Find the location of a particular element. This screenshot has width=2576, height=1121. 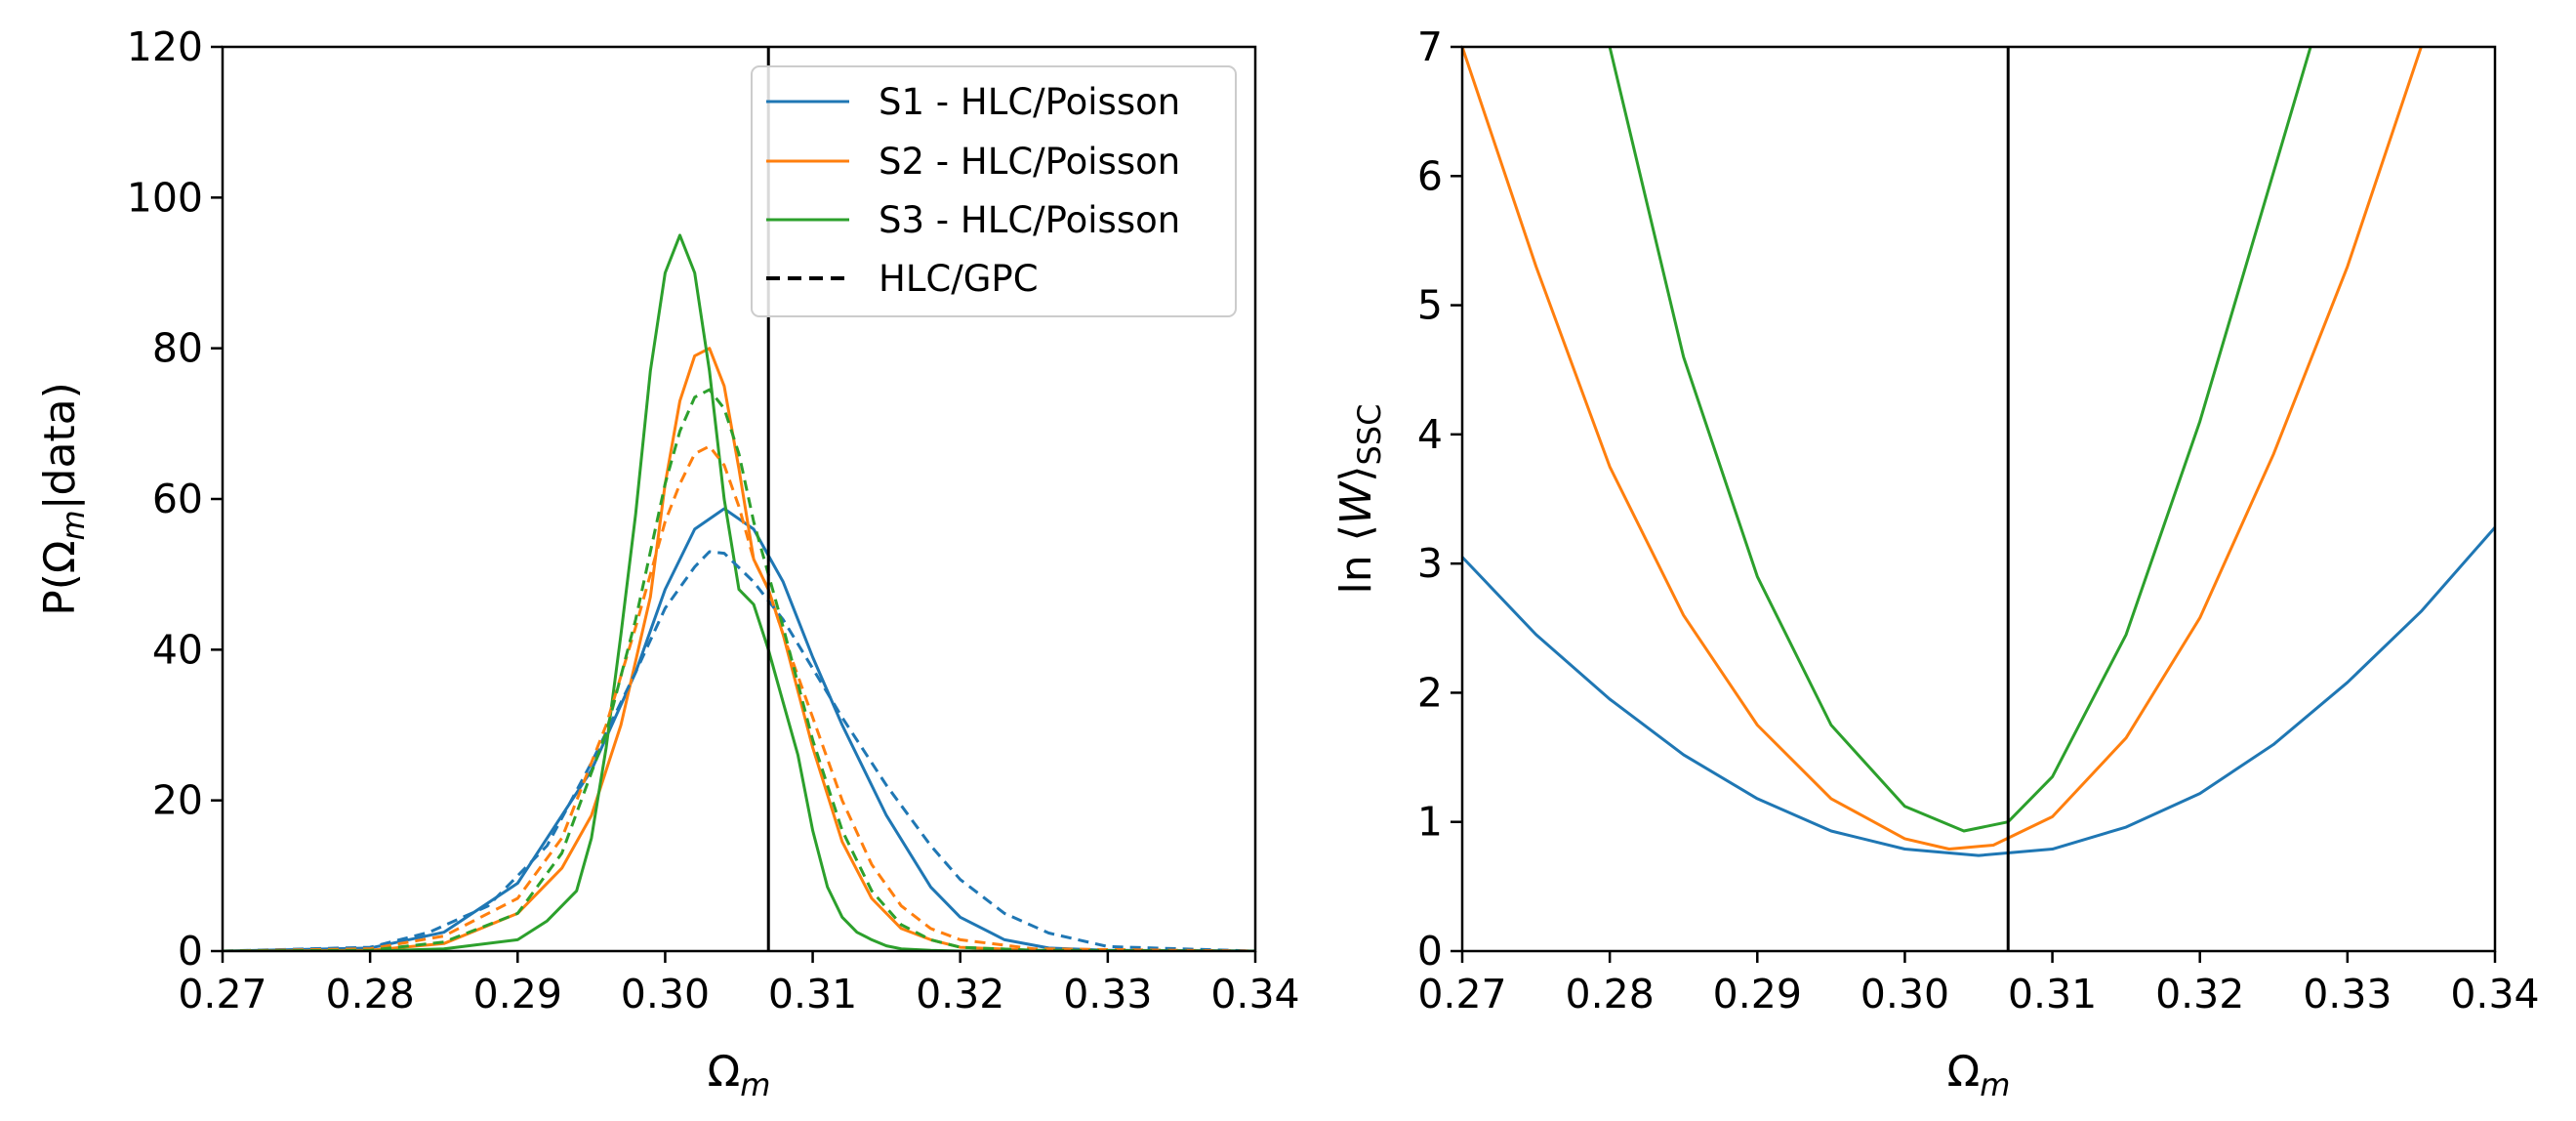

posterior-y-tick-label: 0 is located at coordinates (190, 952).